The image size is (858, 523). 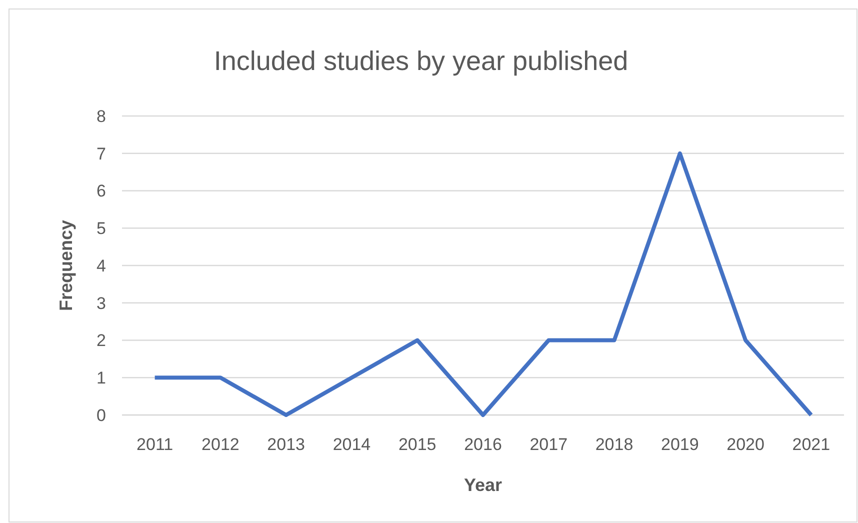 What do you see at coordinates (351, 444) in the screenshot?
I see `x-tick-label: 2014` at bounding box center [351, 444].